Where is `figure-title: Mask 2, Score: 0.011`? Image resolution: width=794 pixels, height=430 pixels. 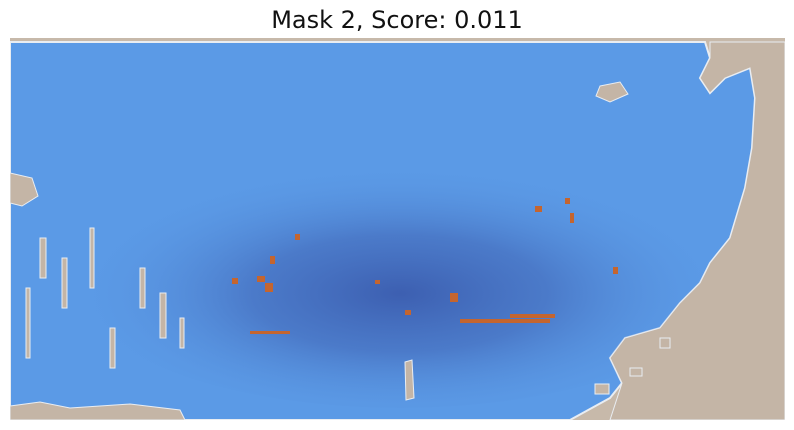 figure-title: Mask 2, Score: 0.011 is located at coordinates (397, 20).